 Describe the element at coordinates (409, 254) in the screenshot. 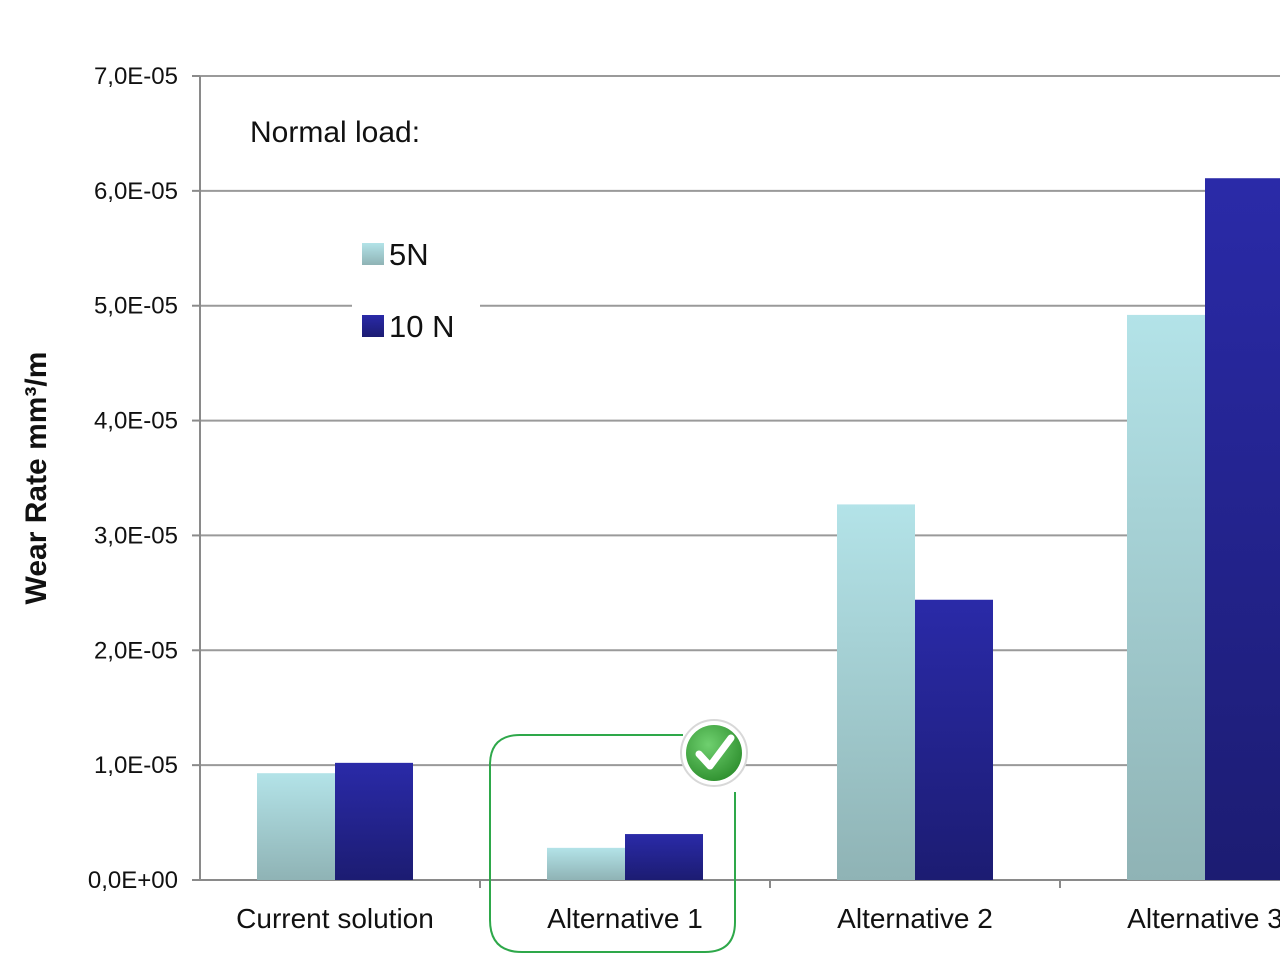

I see `legend-label-5n: 5N` at that location.